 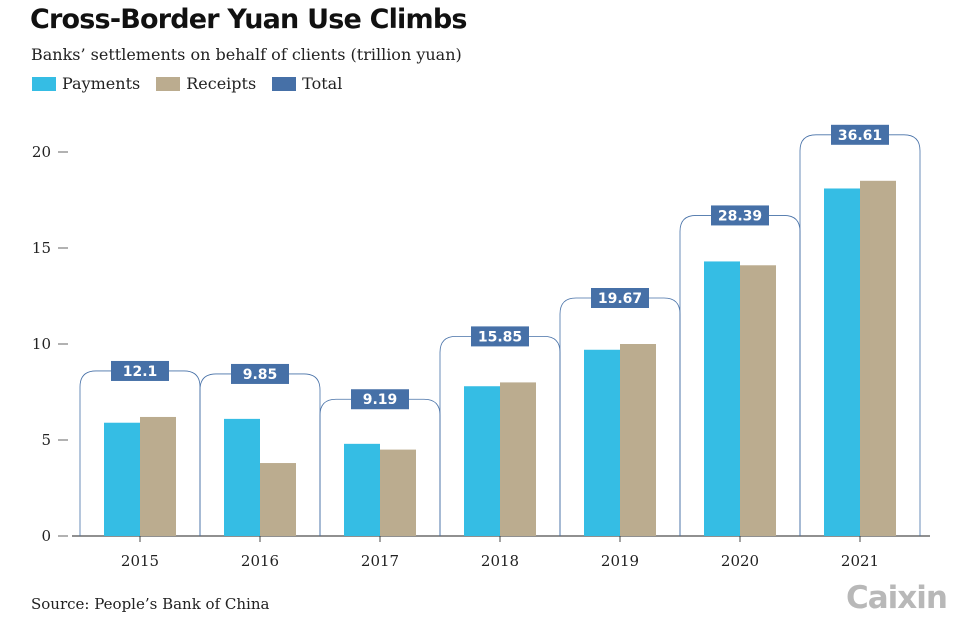 I want to click on source-note: Source: People’s Bank of China, so click(x=150, y=604).